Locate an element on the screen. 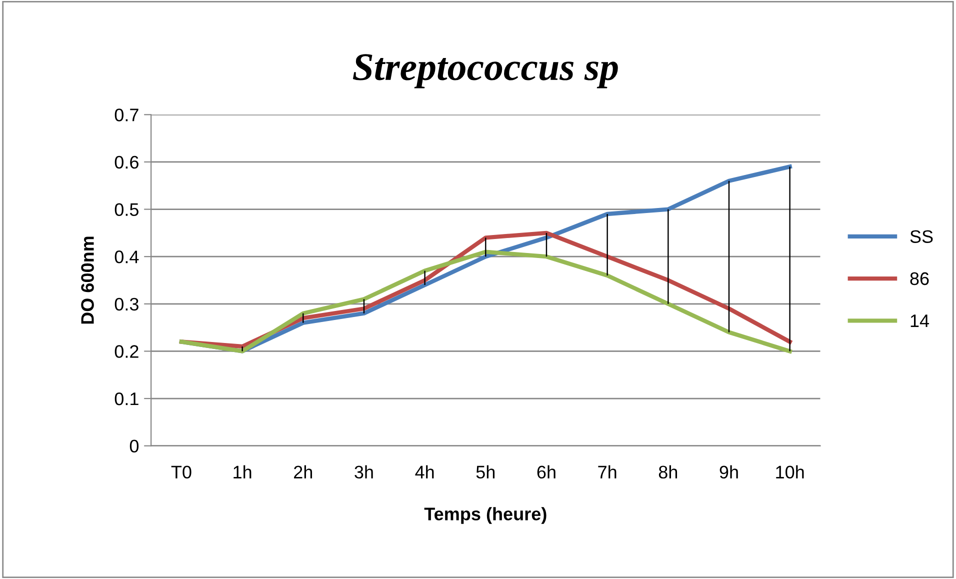 The image size is (956, 579). y-tick-label: 0.3 is located at coordinates (126, 304).